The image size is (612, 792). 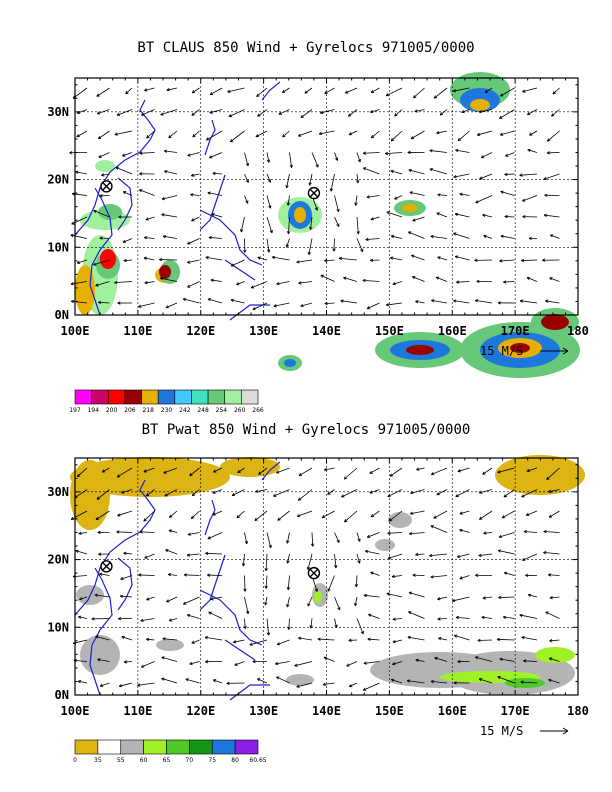 I want to click on coastline-segment, so click(x=115, y=547).